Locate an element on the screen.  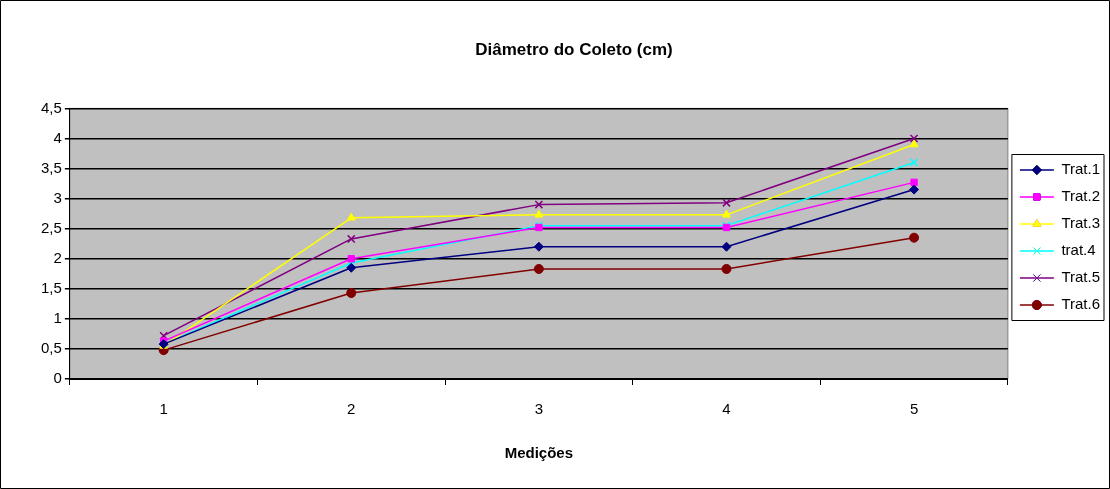
y-tick-label: 3 is located at coordinates (57, 197).